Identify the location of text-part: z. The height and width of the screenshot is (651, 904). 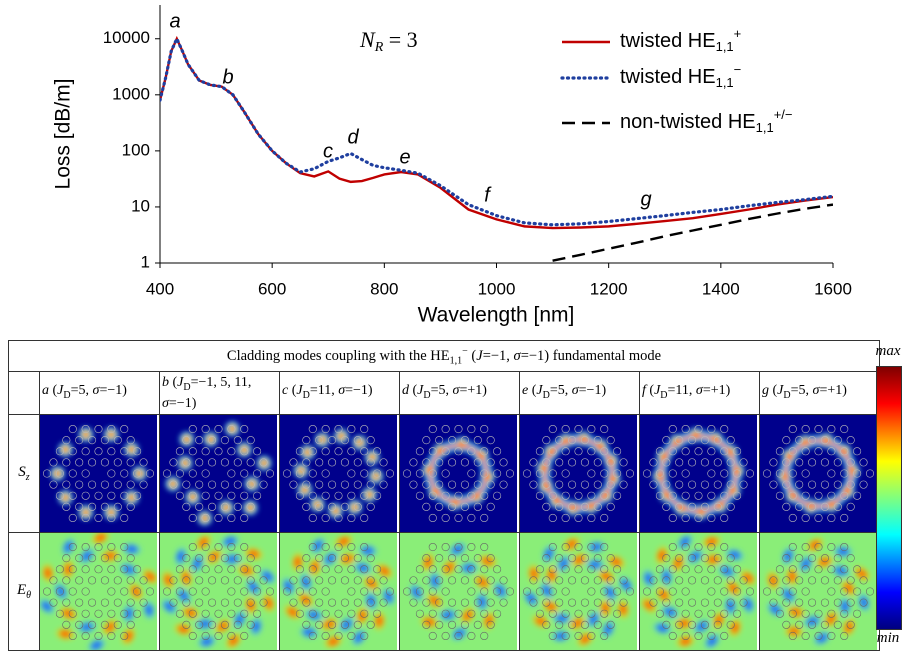
(27, 477).